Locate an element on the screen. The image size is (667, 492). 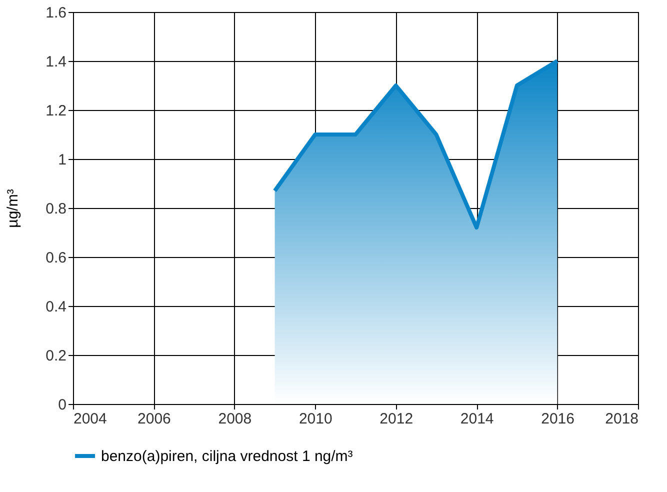
y-tick-label: 1.2 is located at coordinates (56, 111).